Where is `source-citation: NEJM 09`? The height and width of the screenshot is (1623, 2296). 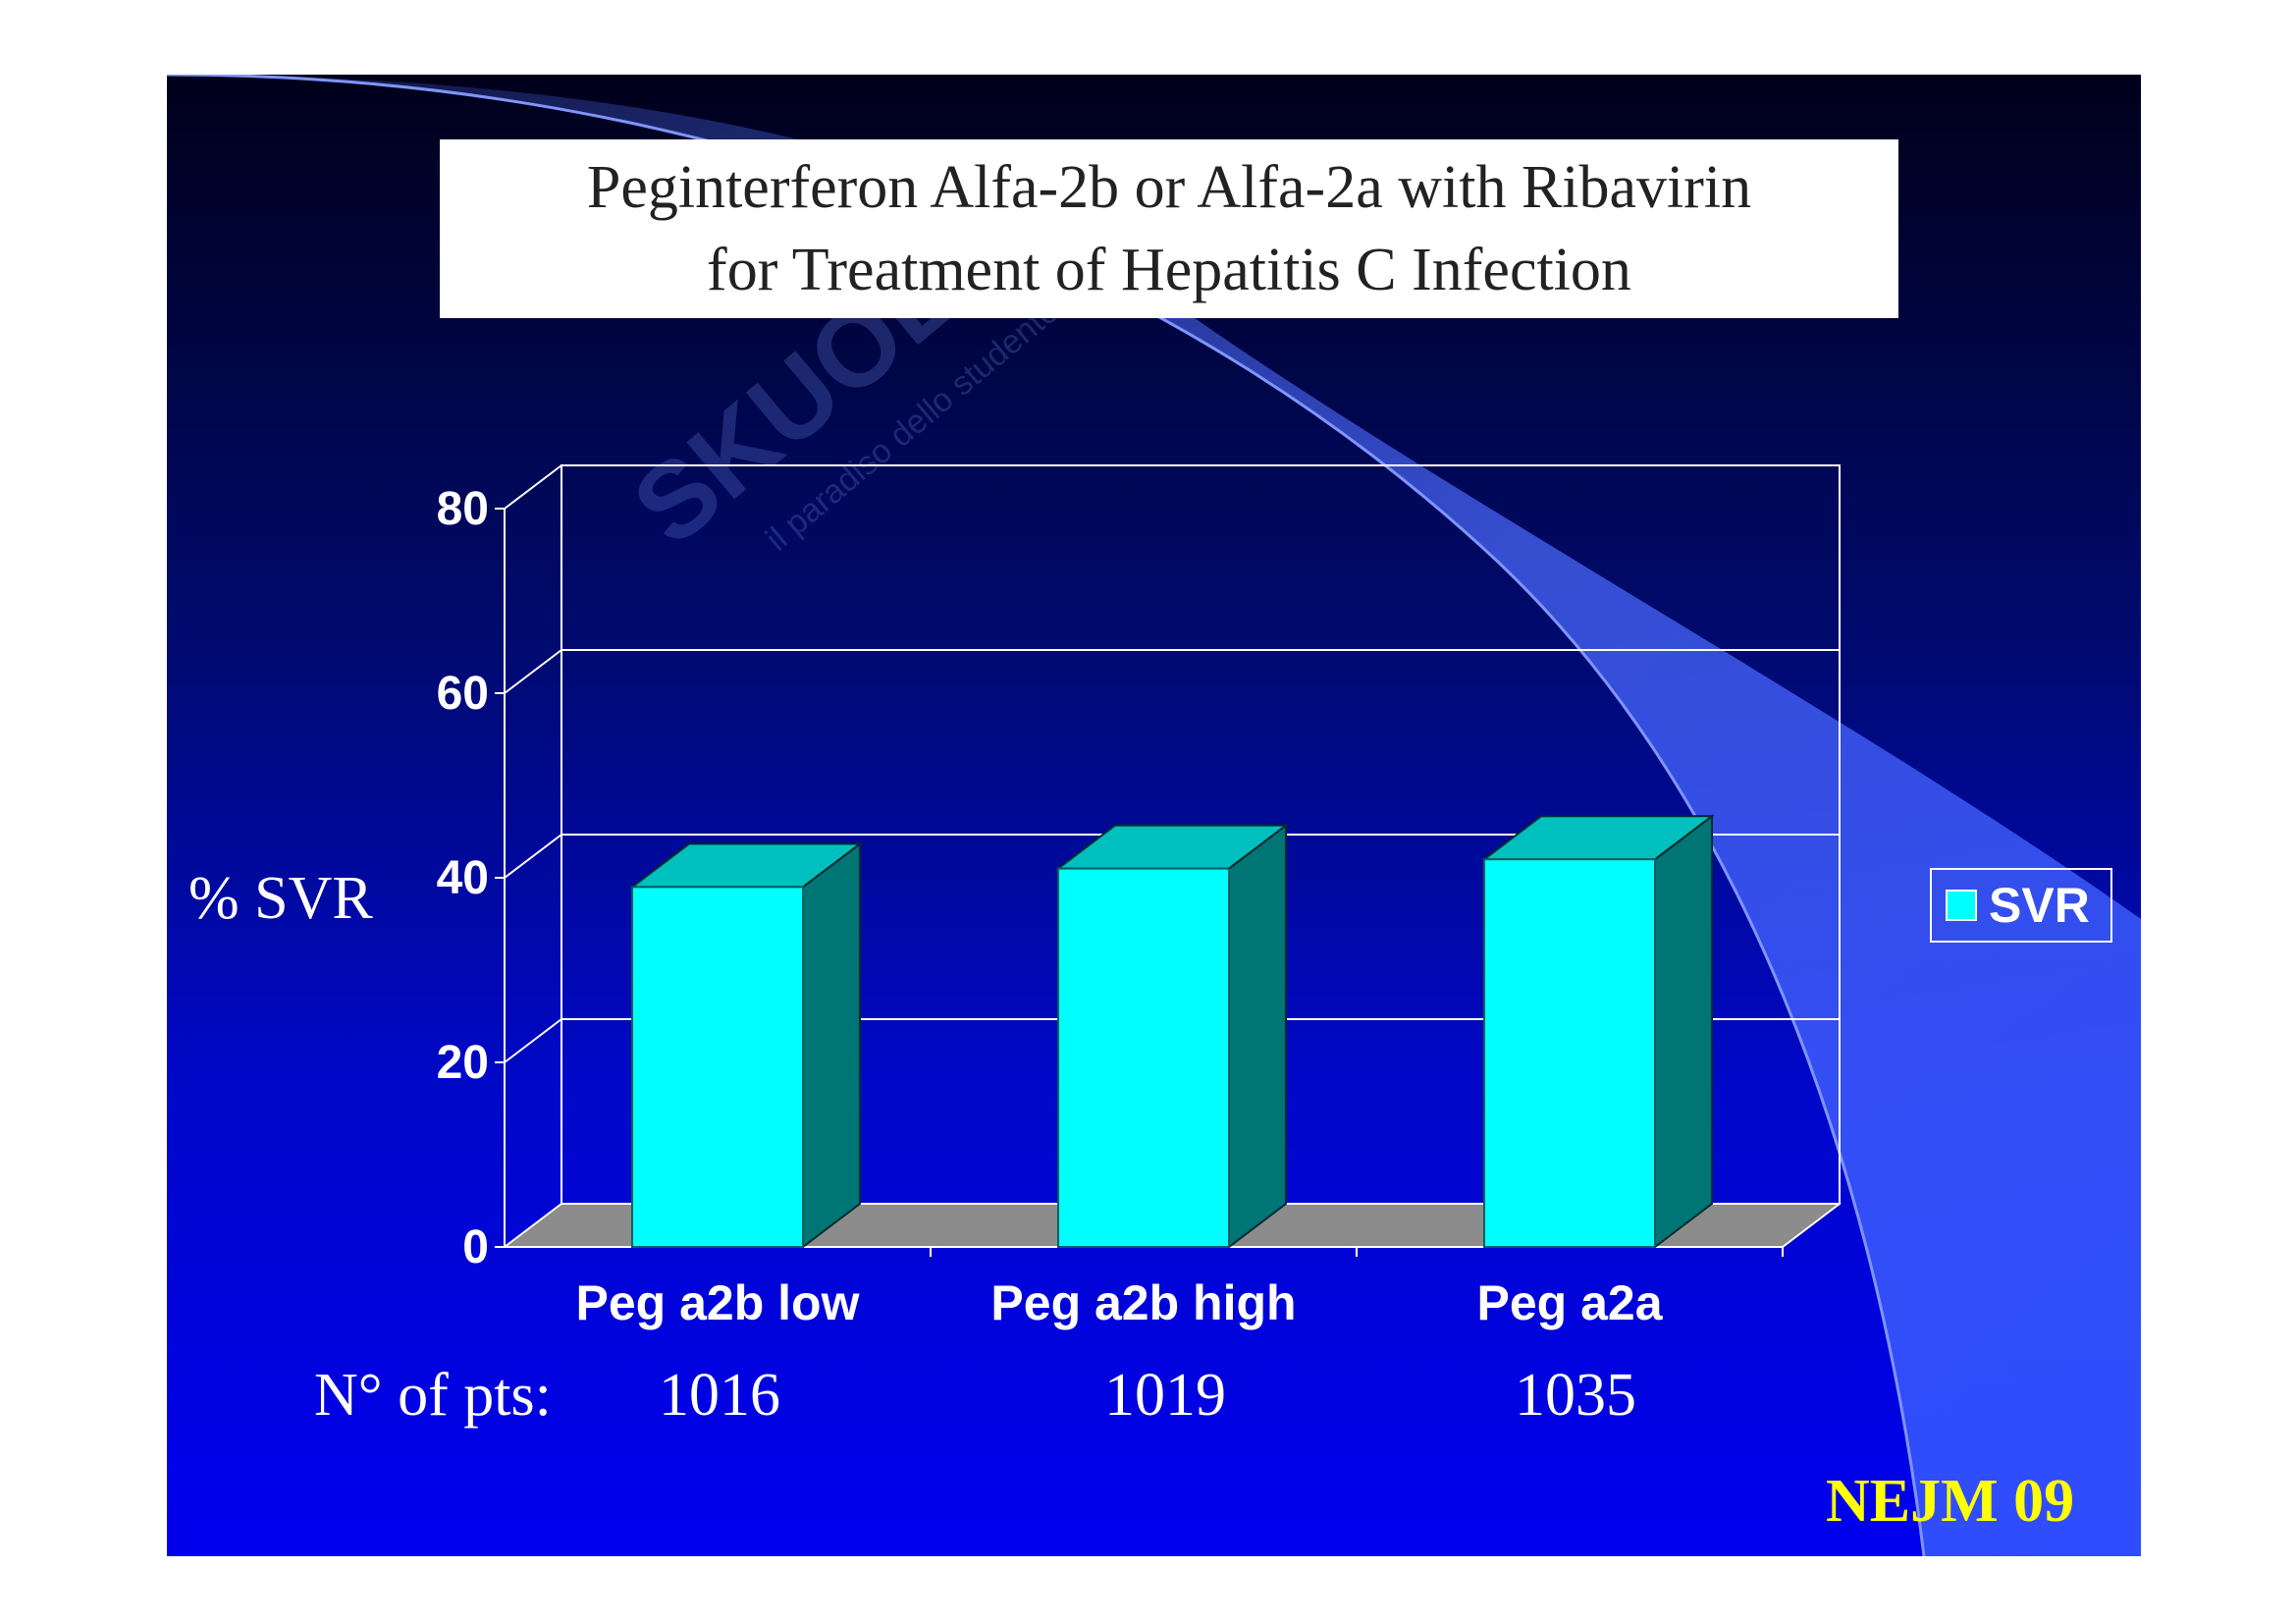
source-citation: NEJM 09 is located at coordinates (1950, 1501).